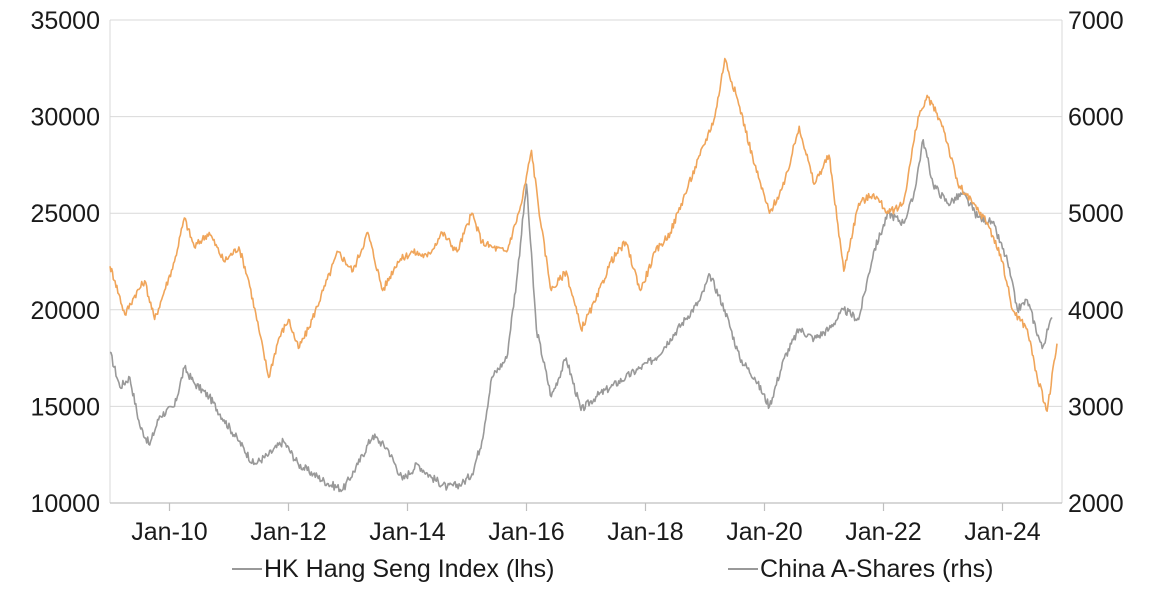  I want to click on y-right-tick-label: 4000, so click(1096, 311).